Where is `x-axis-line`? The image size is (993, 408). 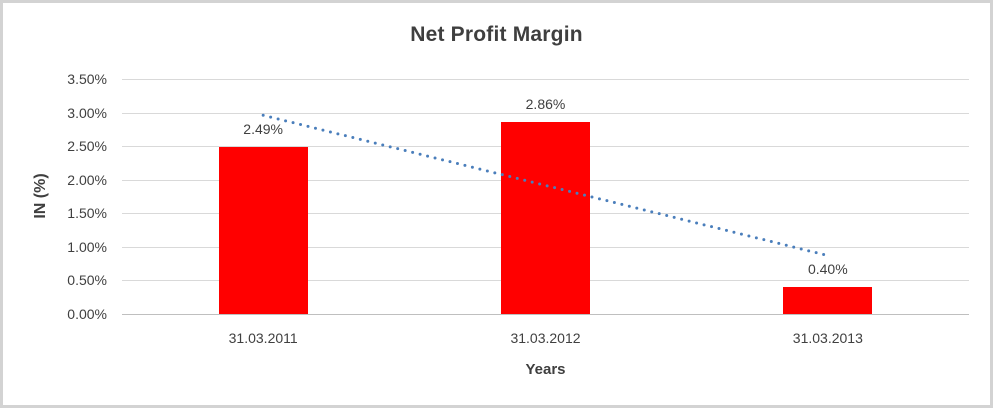
x-axis-line is located at coordinates (545, 314).